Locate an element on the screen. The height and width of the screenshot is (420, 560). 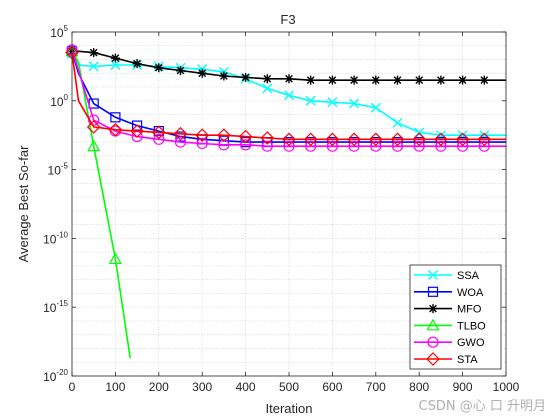
x-tick-label: 900 is located at coordinates (463, 387).